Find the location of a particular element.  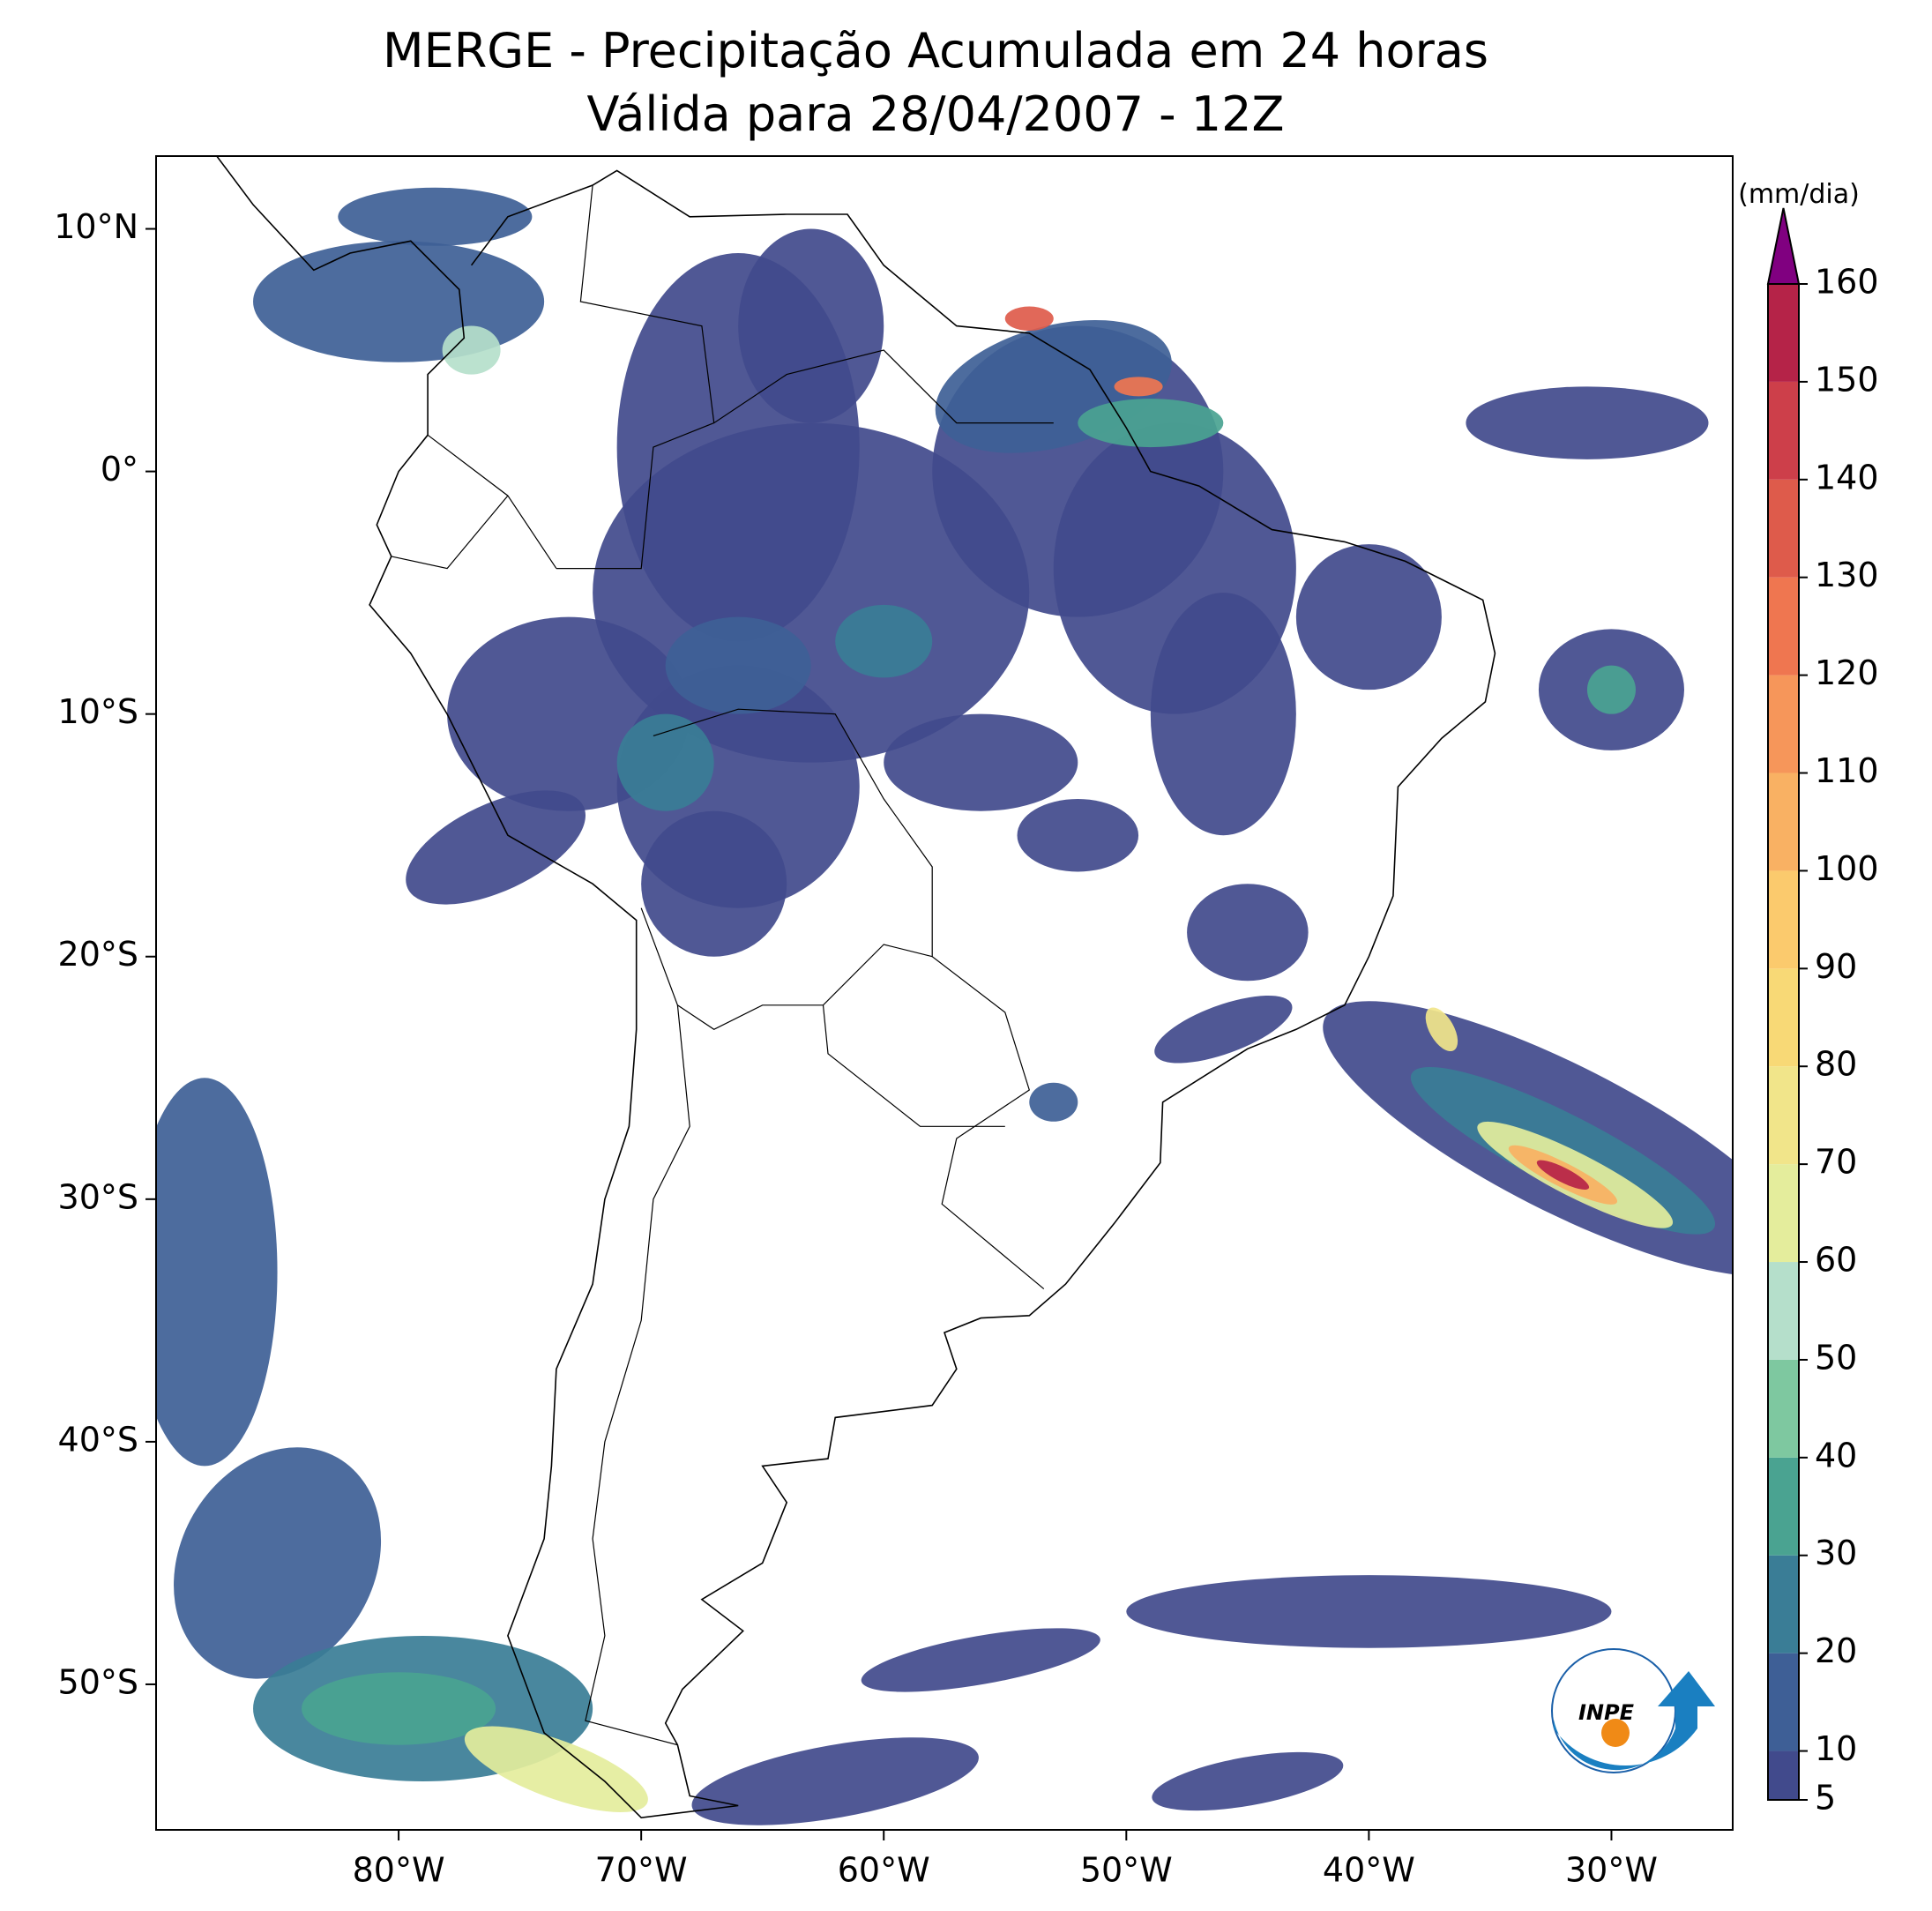

logo-text: INPE is located at coordinates (1606, 1712).